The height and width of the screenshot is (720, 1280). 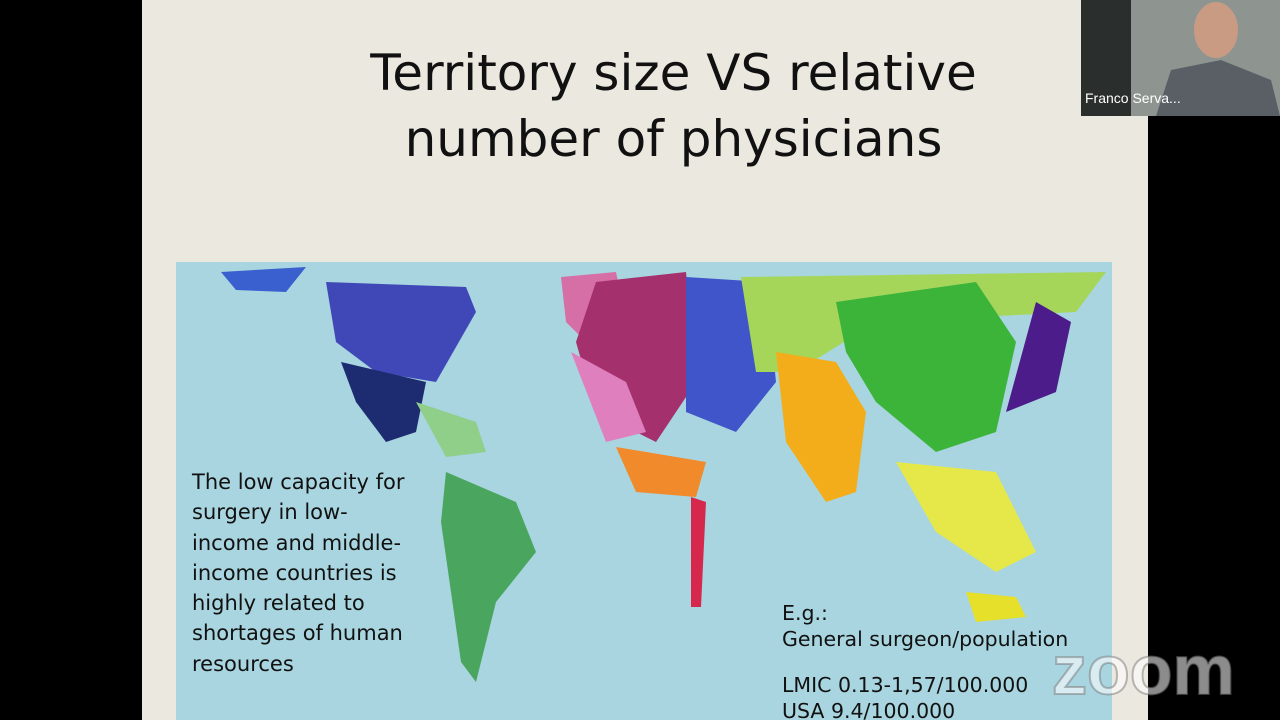 What do you see at coordinates (1218, 88) in the screenshot?
I see `person-body` at bounding box center [1218, 88].